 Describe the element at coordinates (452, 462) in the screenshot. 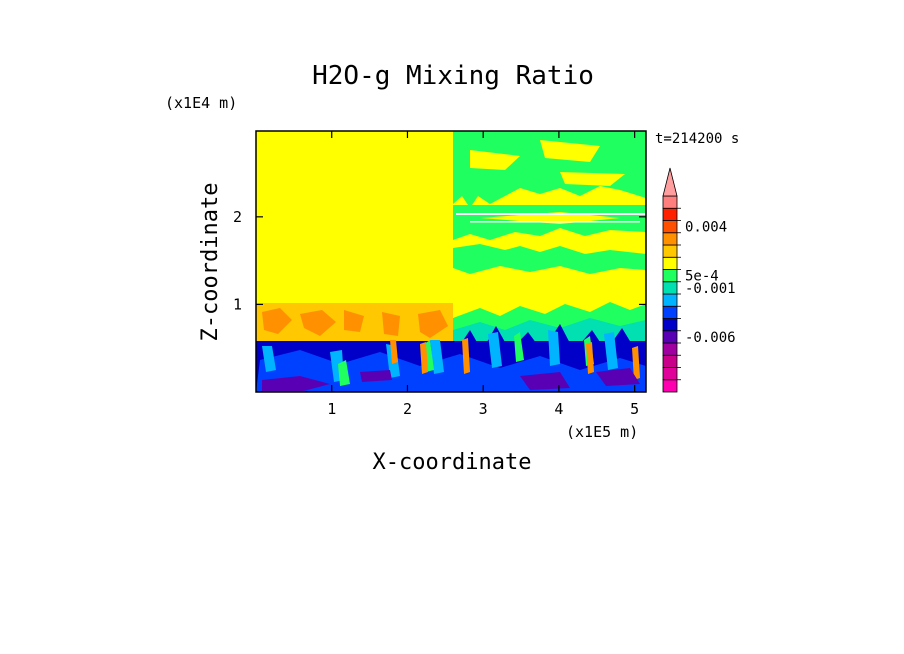

I see `x-axis-title: X-coordinate` at that location.